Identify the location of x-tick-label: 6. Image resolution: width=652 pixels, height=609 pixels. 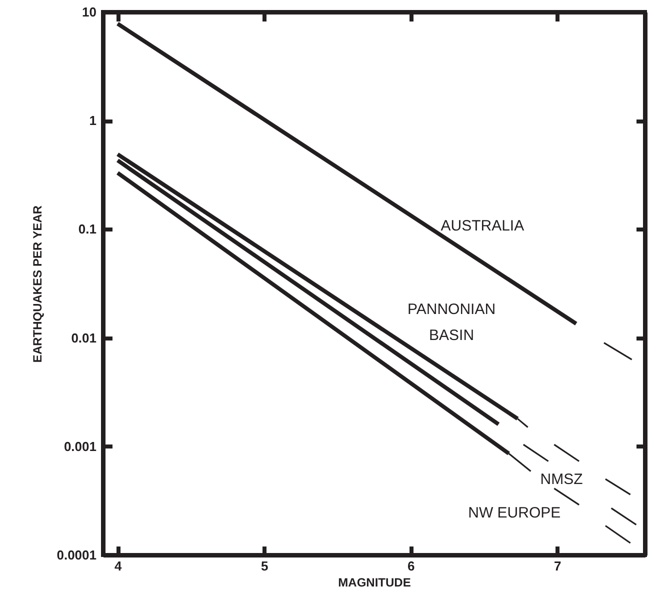
(411, 566).